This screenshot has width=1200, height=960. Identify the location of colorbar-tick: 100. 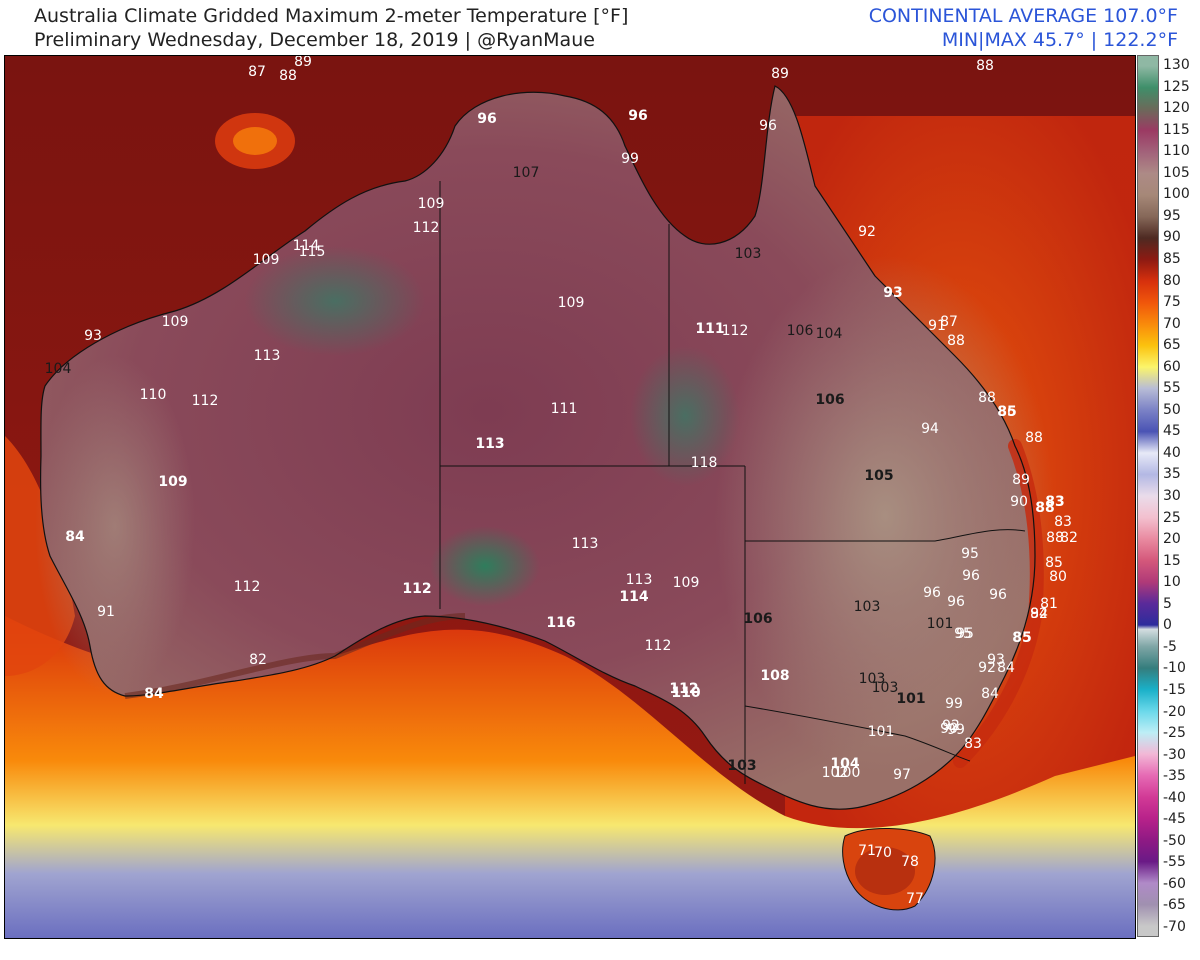
(1176, 194).